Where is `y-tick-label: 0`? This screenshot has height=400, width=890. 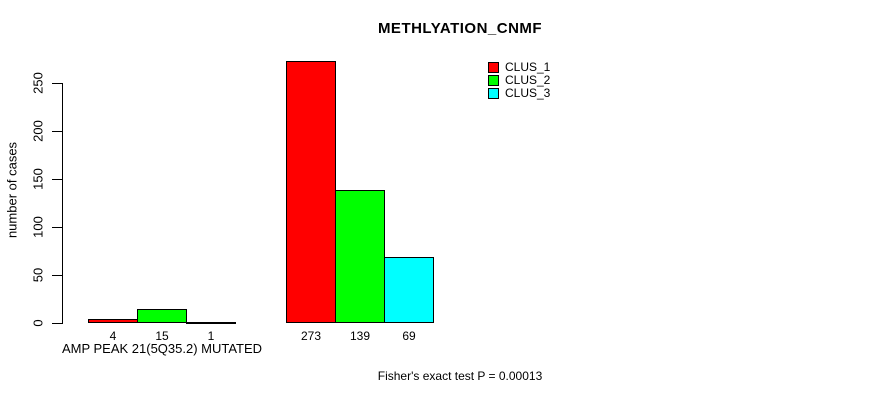
y-tick-label: 0 is located at coordinates (38, 323).